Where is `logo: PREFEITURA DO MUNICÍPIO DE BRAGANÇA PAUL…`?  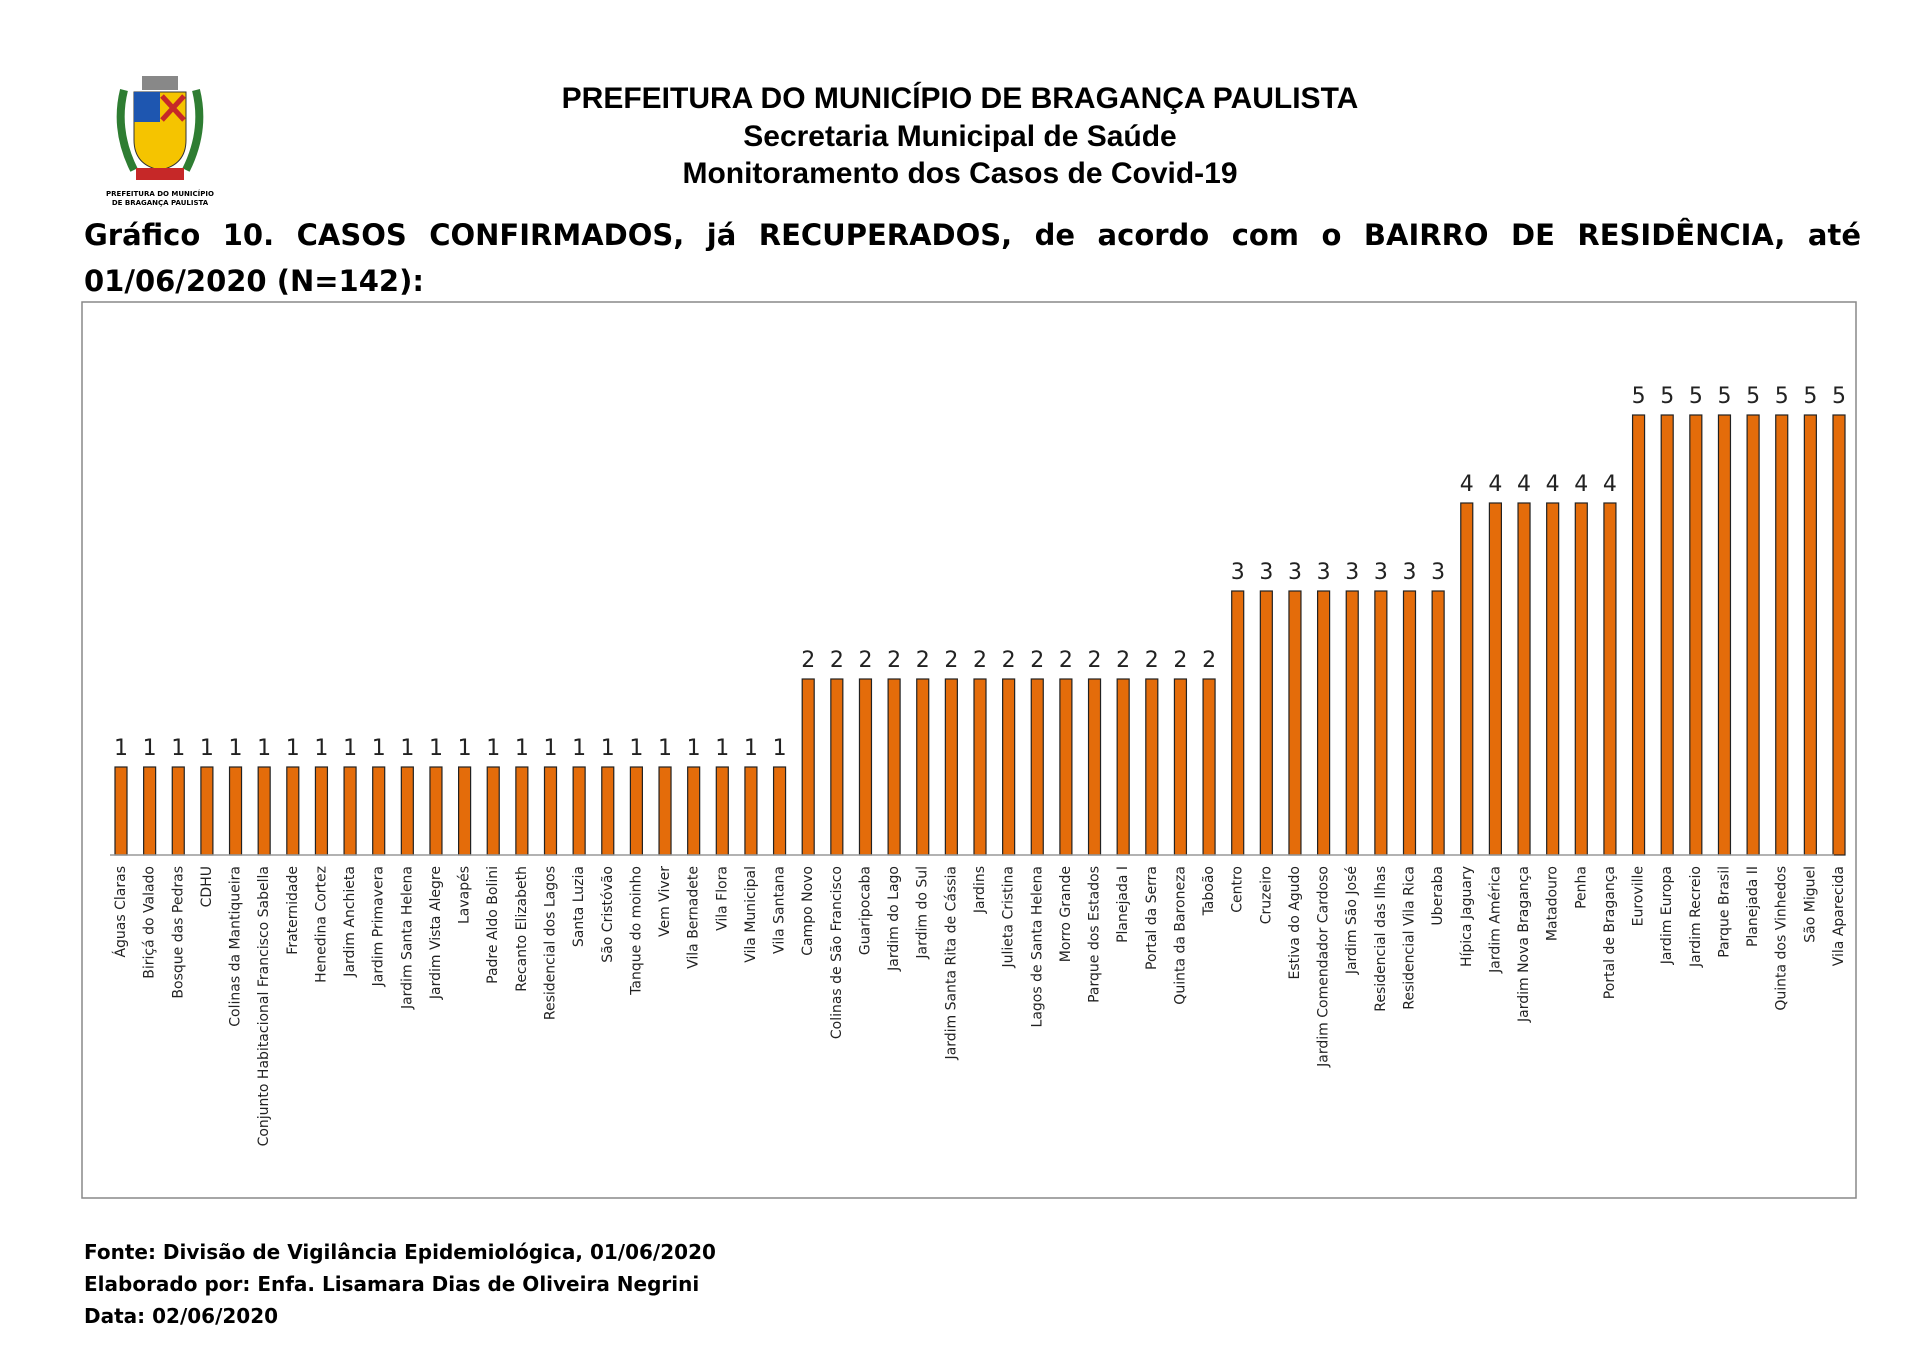 logo: PREFEITURA DO MUNICÍPIO DE BRAGANÇA PAUL… is located at coordinates (160, 141).